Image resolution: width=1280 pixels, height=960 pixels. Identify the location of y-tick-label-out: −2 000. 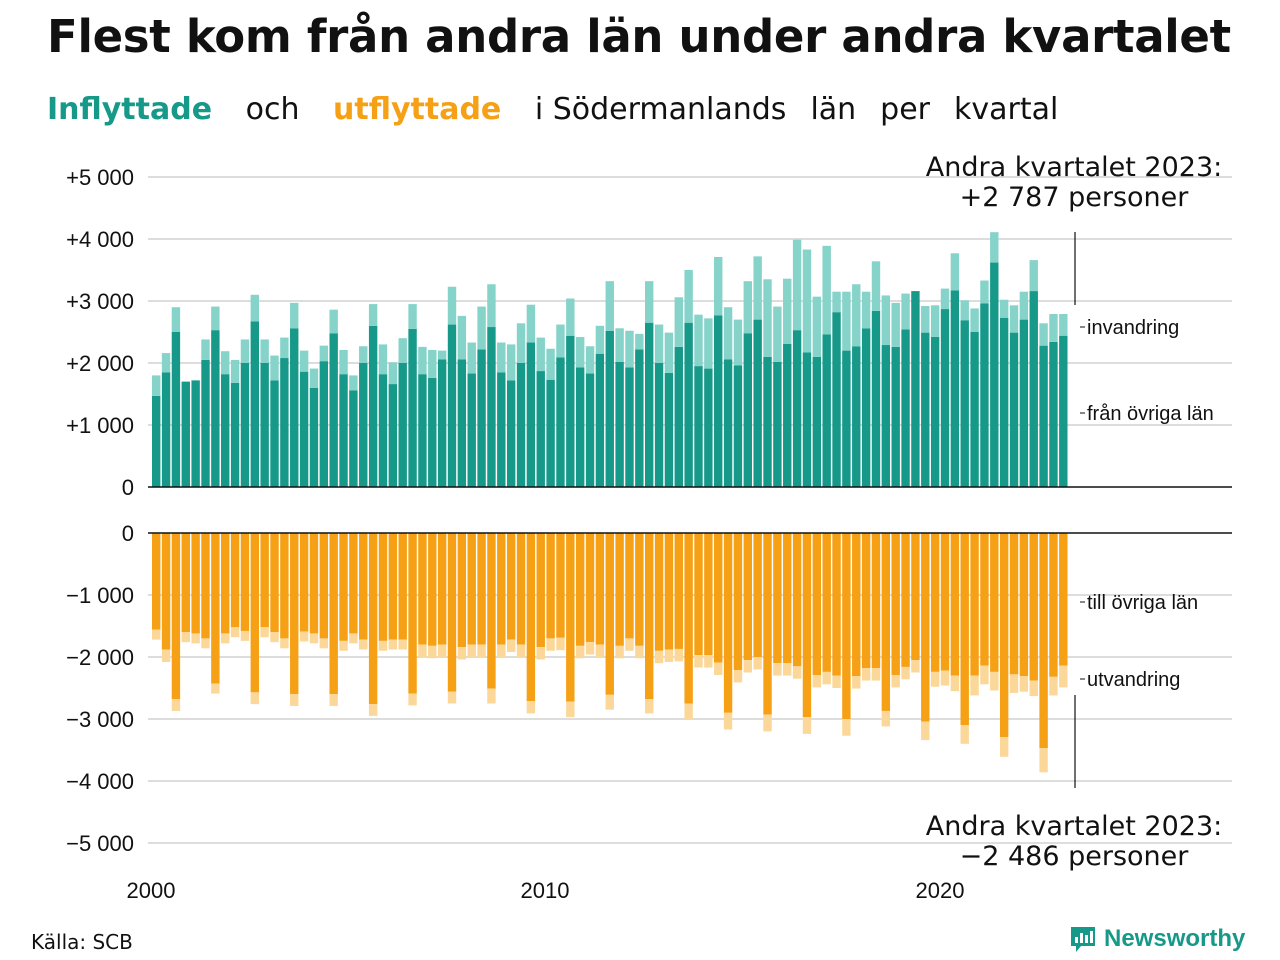
(100, 657).